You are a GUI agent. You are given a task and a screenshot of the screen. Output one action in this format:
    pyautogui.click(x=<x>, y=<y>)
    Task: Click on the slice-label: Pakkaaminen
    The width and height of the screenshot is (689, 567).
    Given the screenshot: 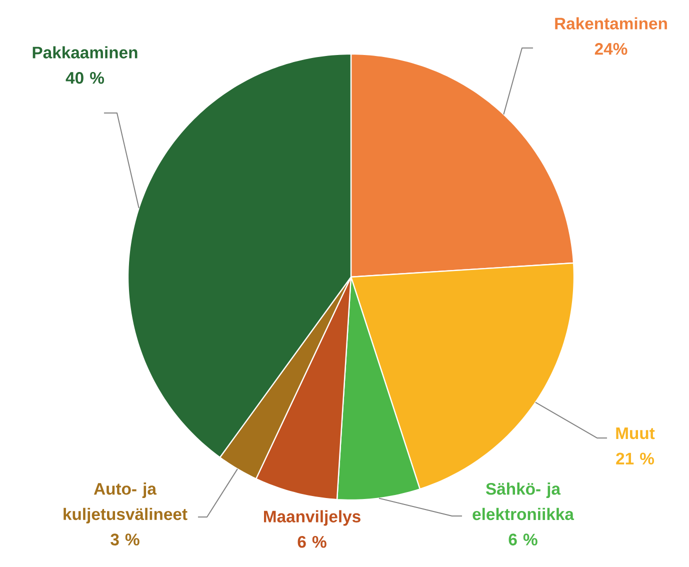 What is the action you would take?
    pyautogui.click(x=85, y=52)
    